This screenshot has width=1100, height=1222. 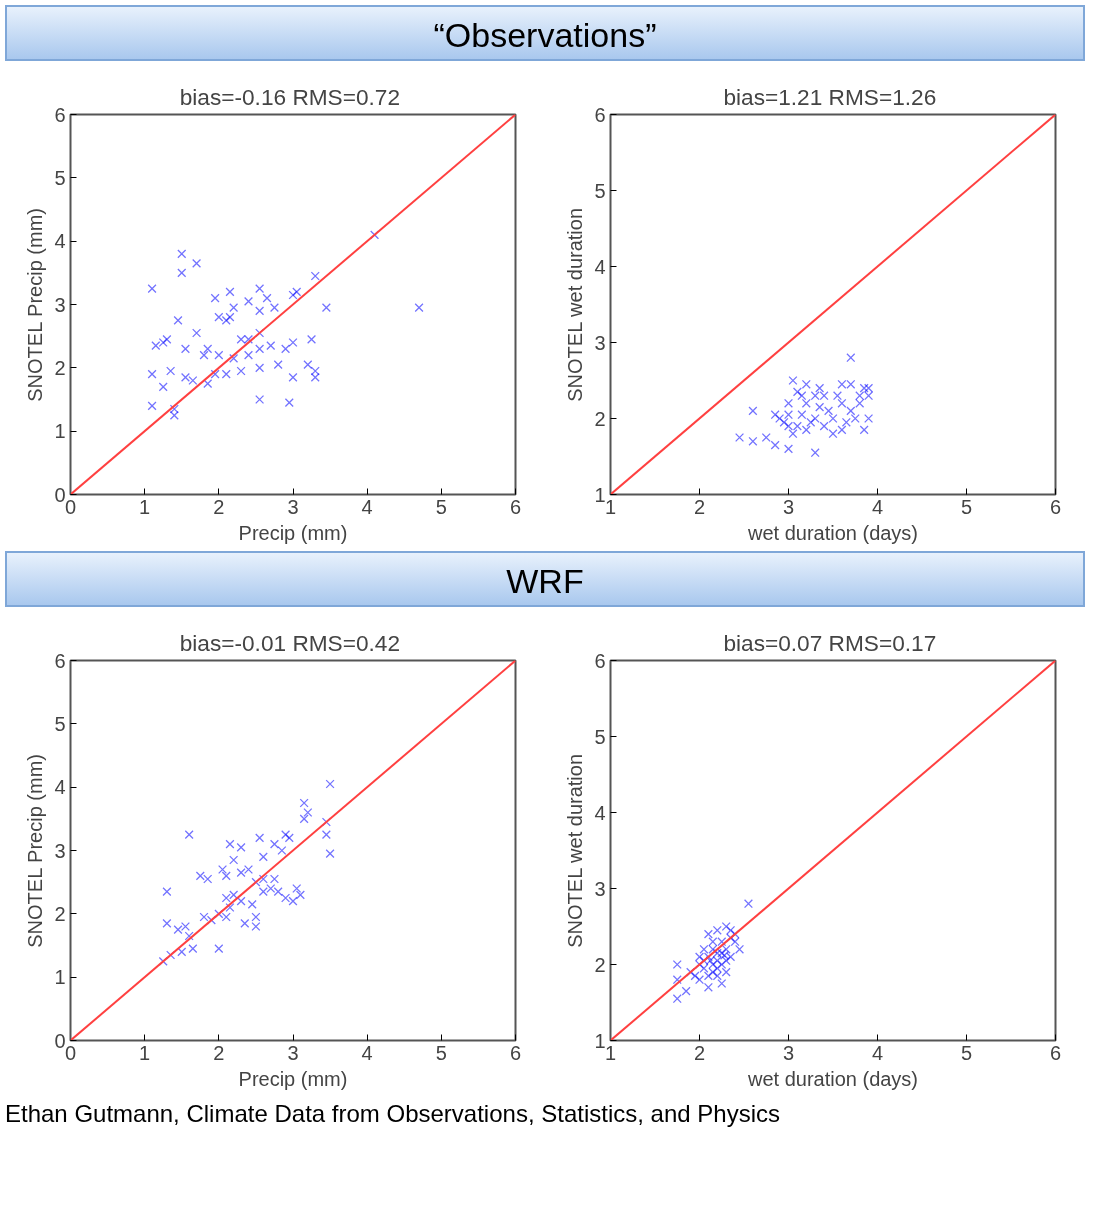 What do you see at coordinates (290, 96) in the screenshot?
I see `chart-title: bias=-0.16 RMS=0.72` at bounding box center [290, 96].